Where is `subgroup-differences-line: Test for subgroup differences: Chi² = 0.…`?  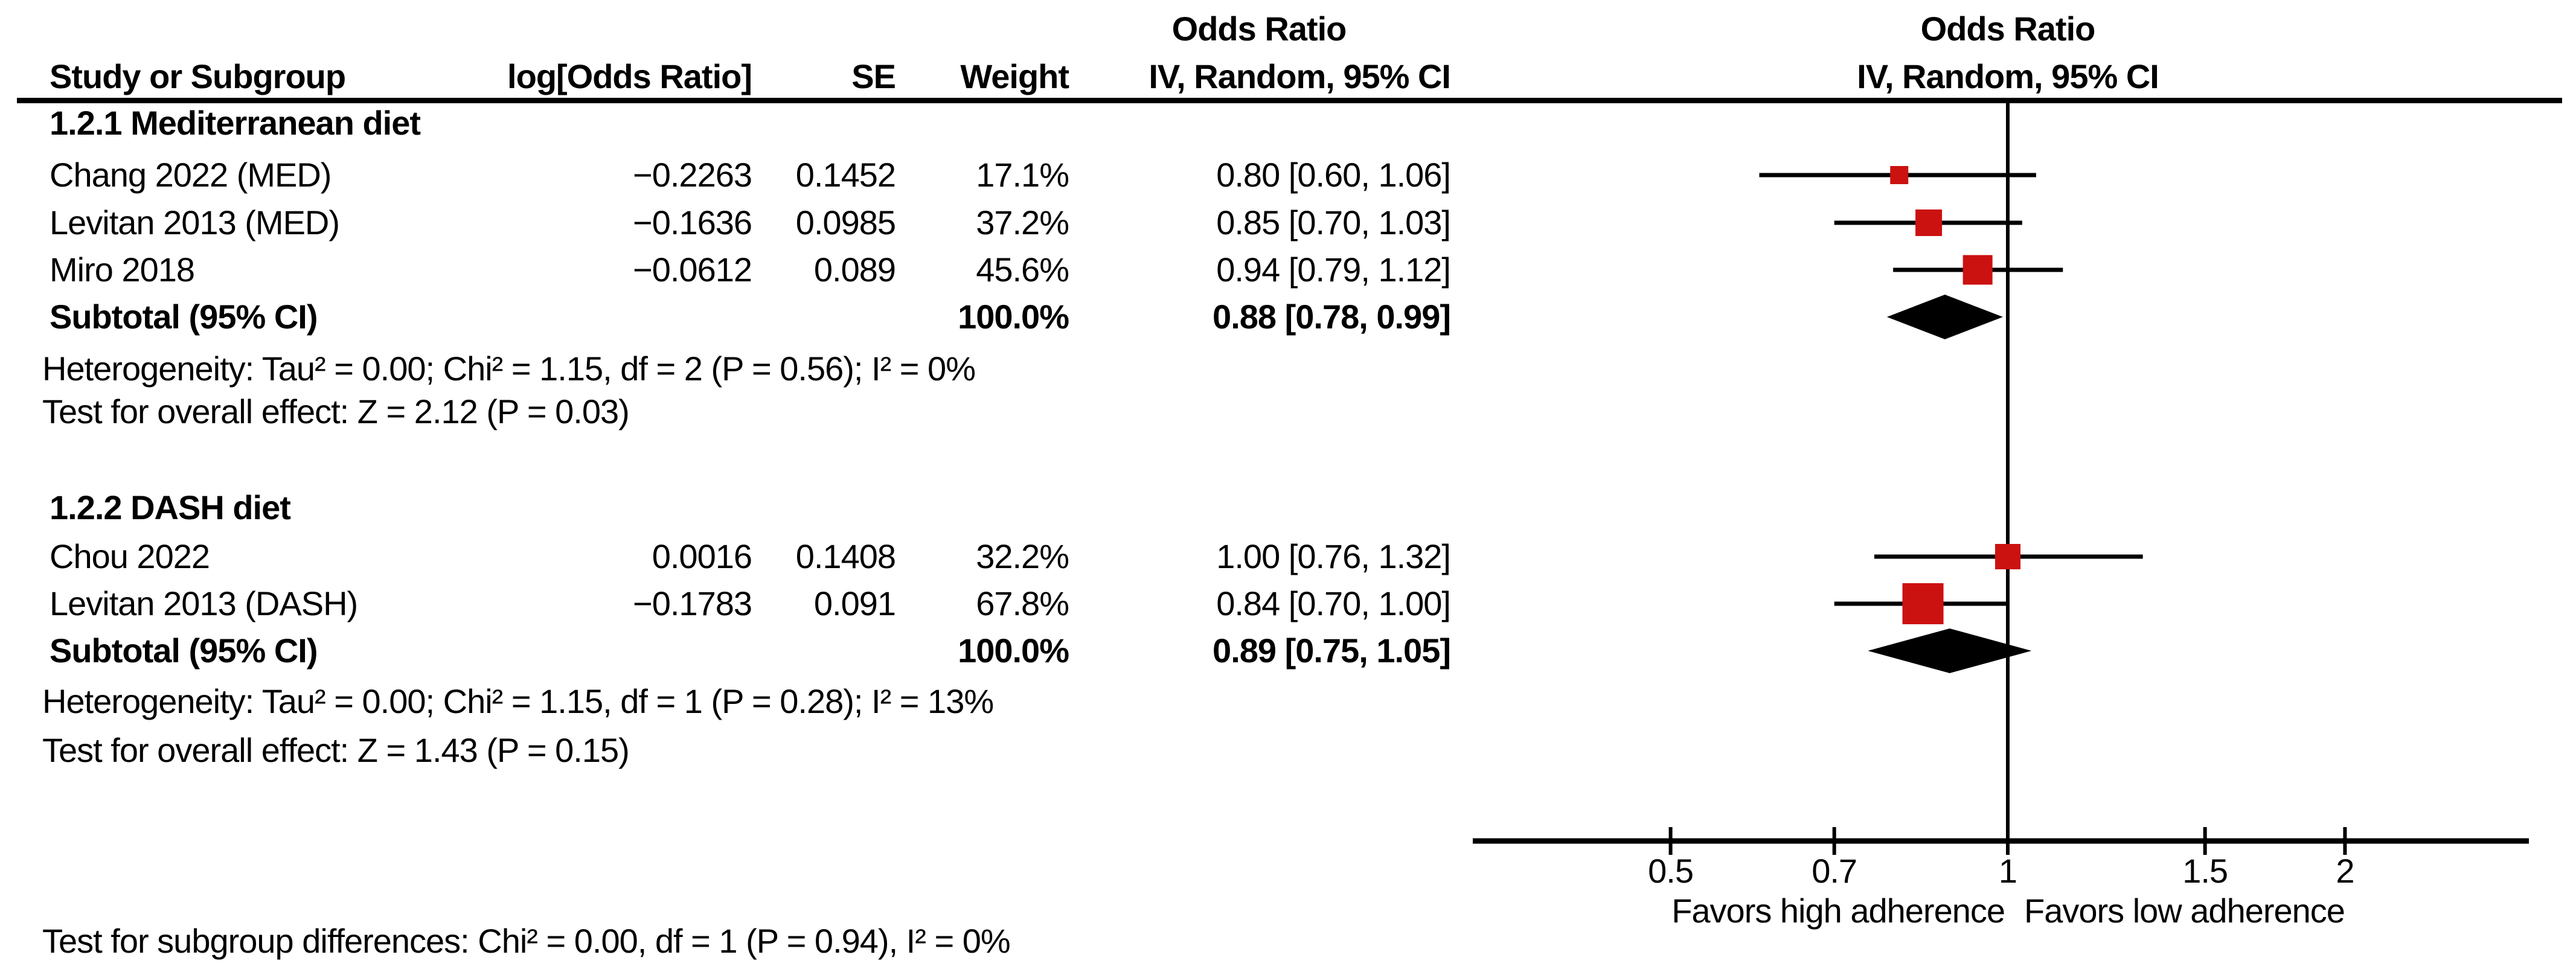 subgroup-differences-line: Test for subgroup differences: Chi² = 0.… is located at coordinates (526, 941).